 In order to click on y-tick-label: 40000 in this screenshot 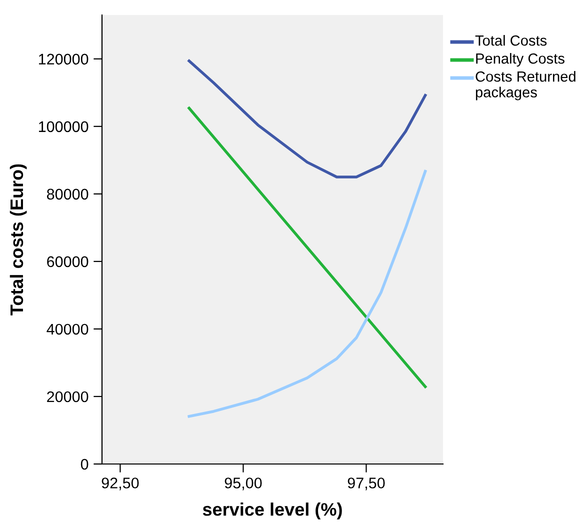, I will do `click(67, 329)`.